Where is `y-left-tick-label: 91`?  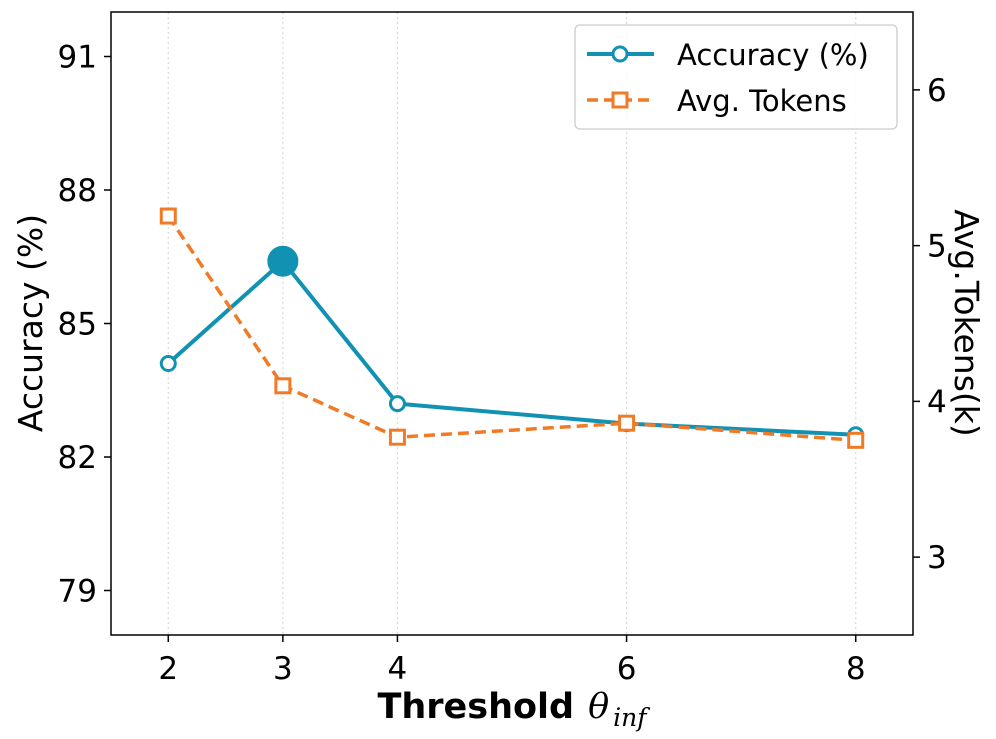
y-left-tick-label: 91 is located at coordinates (77, 58).